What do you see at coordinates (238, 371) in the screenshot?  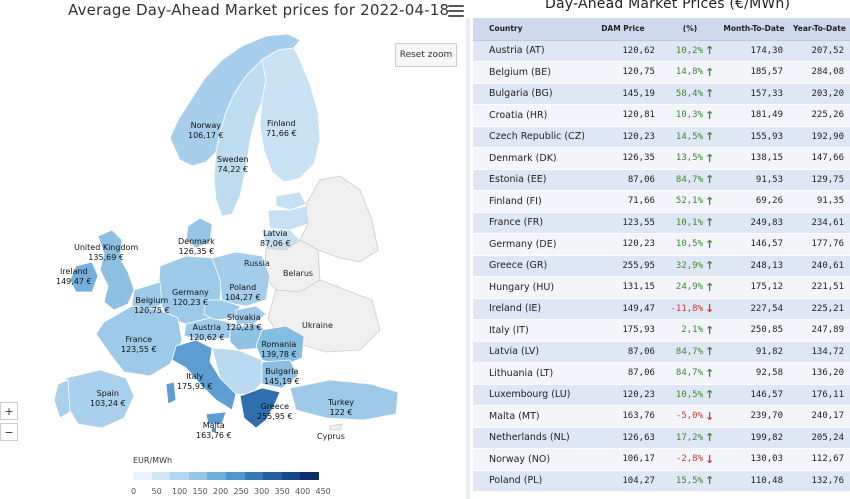 I see `map-region-balkans` at bounding box center [238, 371].